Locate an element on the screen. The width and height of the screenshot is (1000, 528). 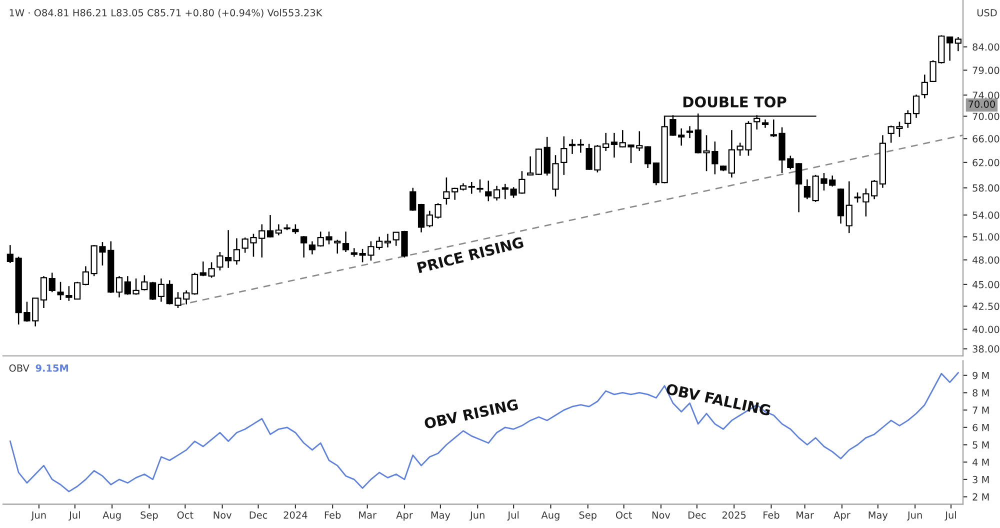
annotation: OBV FALLING is located at coordinates (718, 399).